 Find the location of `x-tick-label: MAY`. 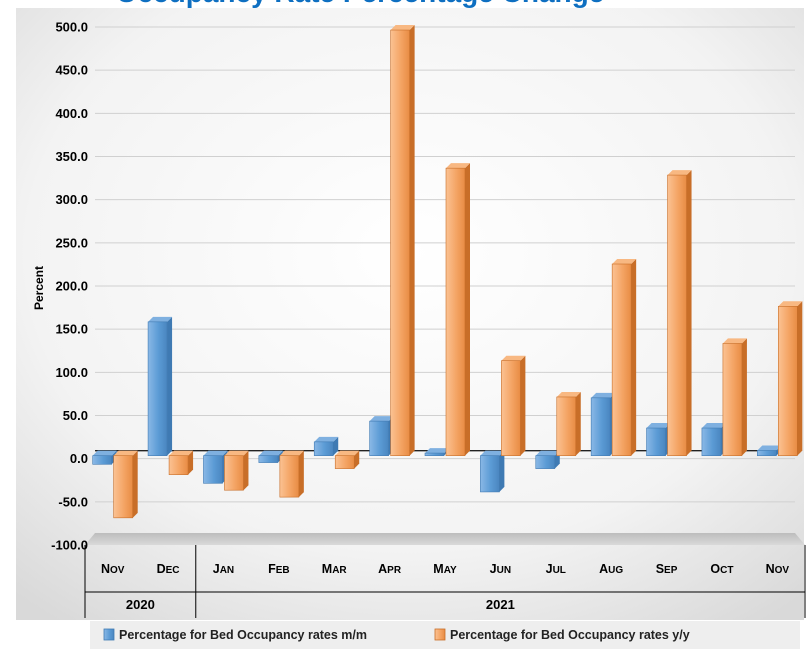

x-tick-label: MAY is located at coordinates (445, 569).